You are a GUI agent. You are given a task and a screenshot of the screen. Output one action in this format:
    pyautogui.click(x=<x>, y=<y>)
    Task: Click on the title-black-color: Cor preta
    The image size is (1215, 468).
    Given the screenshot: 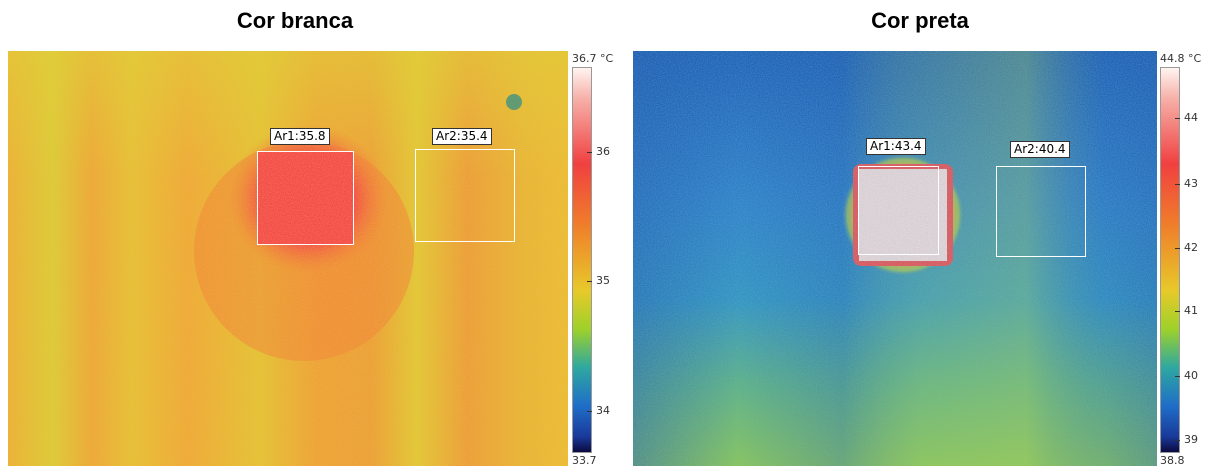 What is the action you would take?
    pyautogui.click(x=920, y=20)
    